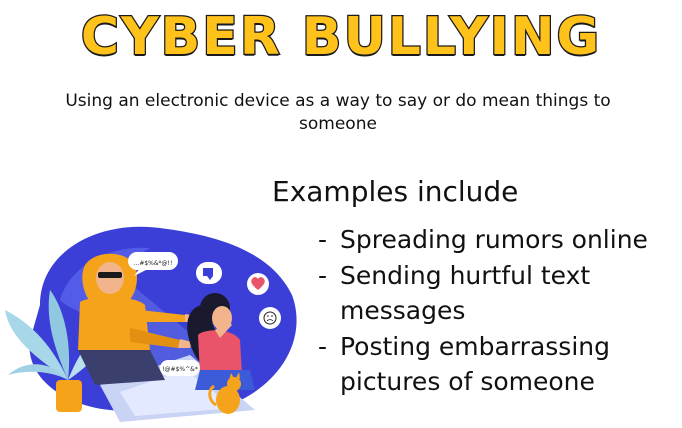  I want to click on bubble-text: ...#$%&*@!!, so click(153, 263).